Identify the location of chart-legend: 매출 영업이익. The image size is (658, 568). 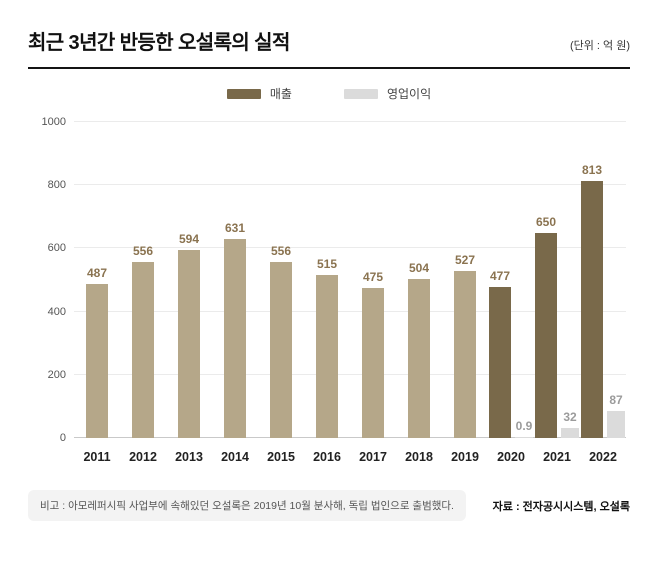
(329, 93).